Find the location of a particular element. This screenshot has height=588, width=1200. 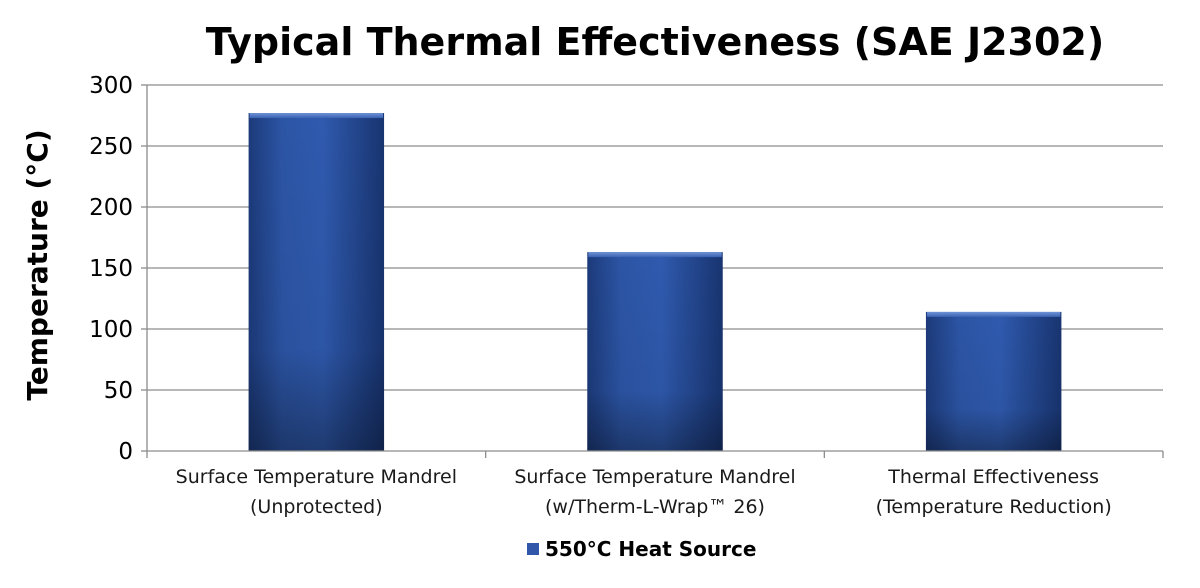

y-tick-label: 100 is located at coordinates (111, 330).